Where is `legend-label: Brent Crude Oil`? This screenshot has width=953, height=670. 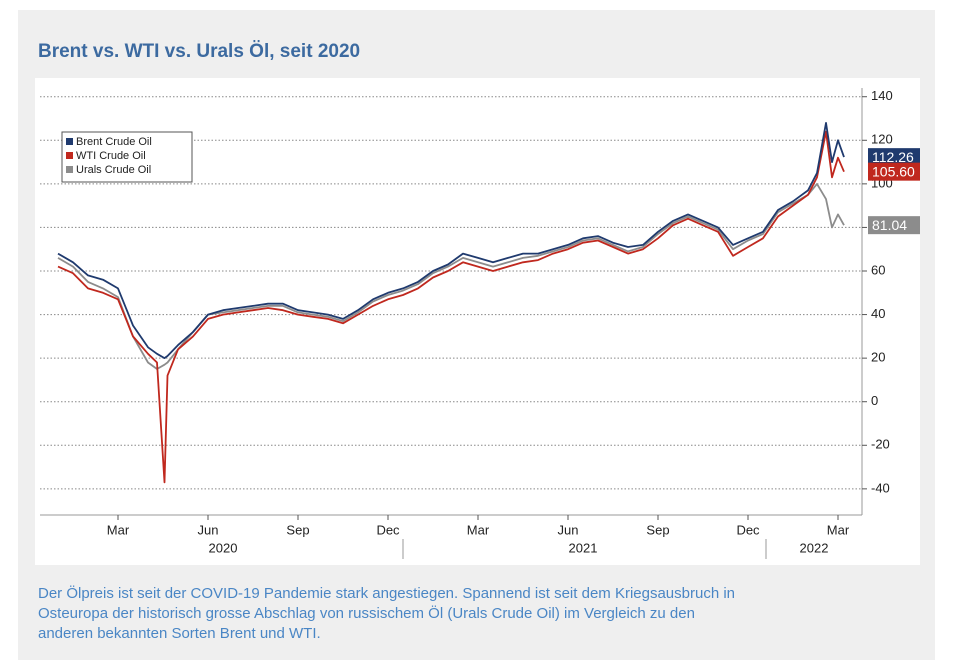
legend-label: Brent Crude Oil is located at coordinates (114, 142).